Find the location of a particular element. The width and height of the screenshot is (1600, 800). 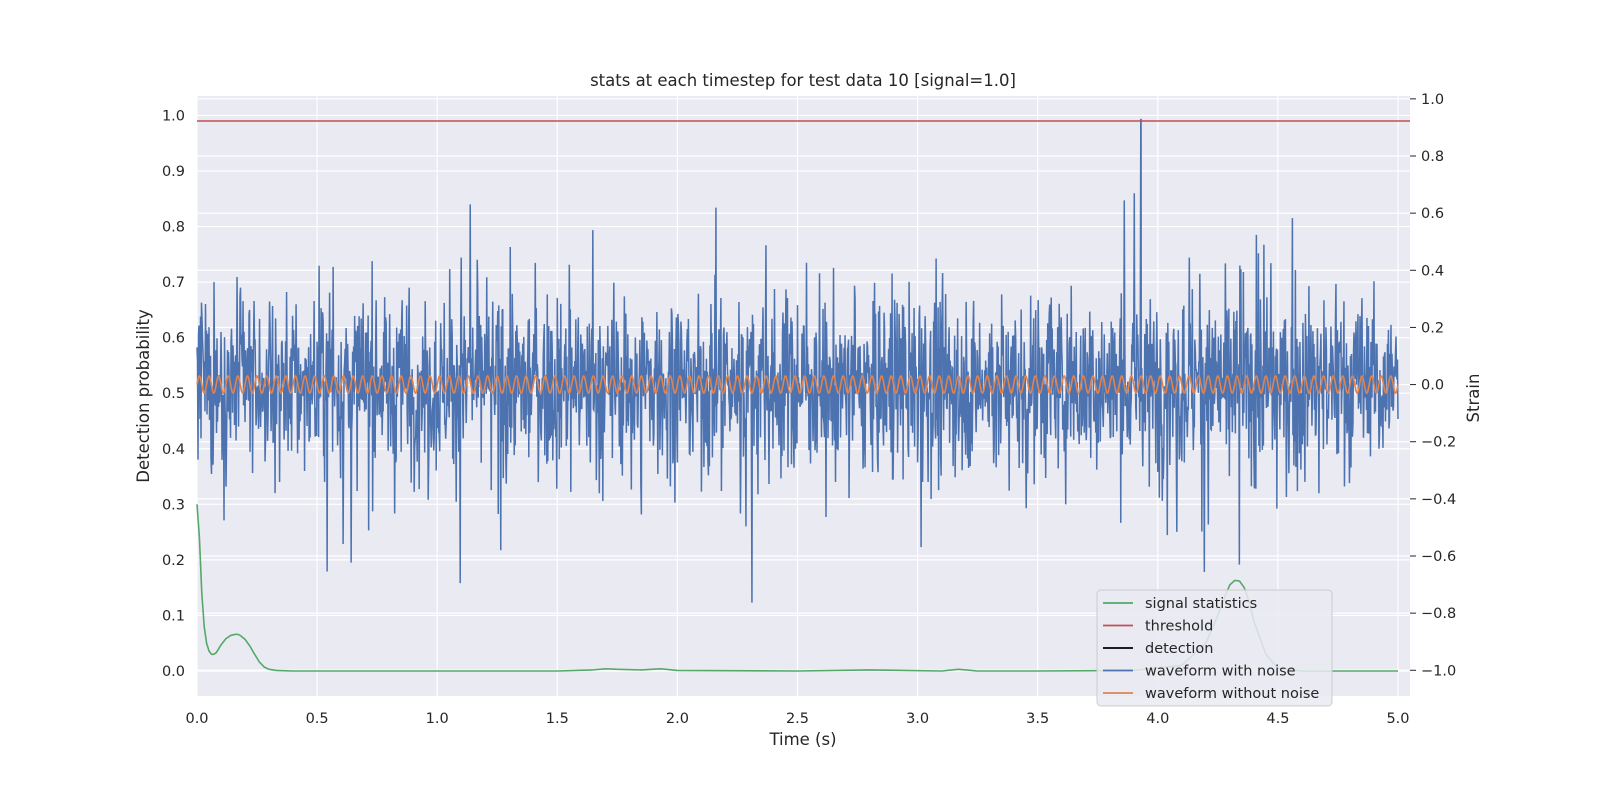

y-tick-label-left: 0.1 is located at coordinates (173, 616).